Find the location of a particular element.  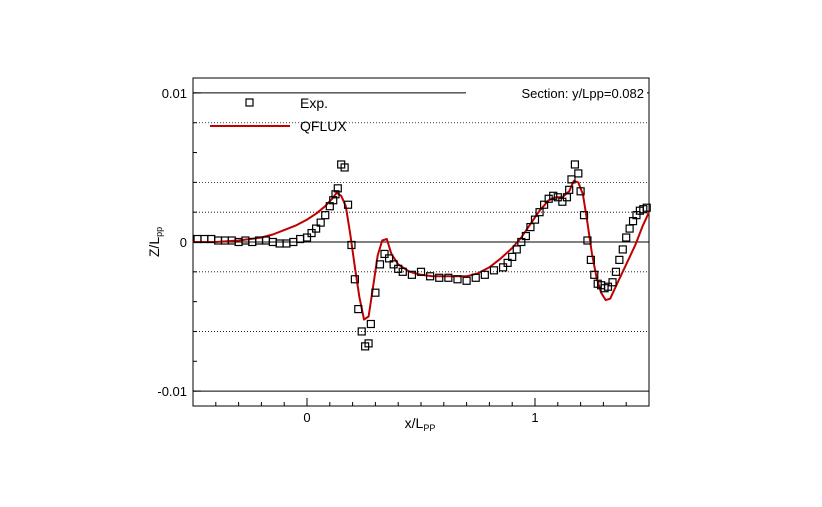

legend: Exp. QFLUX is located at coordinates (278, 114).